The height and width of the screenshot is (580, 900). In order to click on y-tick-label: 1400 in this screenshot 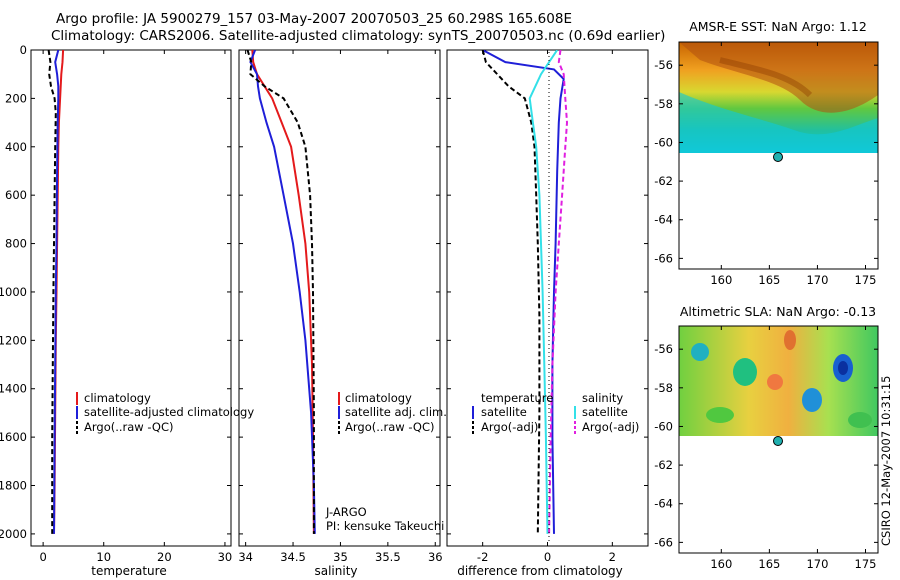, I will do `click(13, 389)`.